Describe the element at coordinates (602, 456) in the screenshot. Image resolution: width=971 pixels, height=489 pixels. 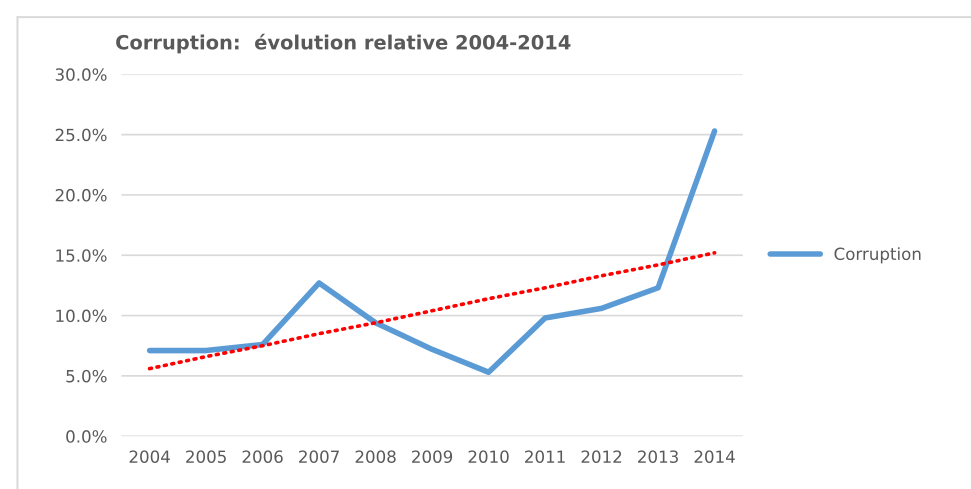
I see `x-tick-label: 2012` at that location.